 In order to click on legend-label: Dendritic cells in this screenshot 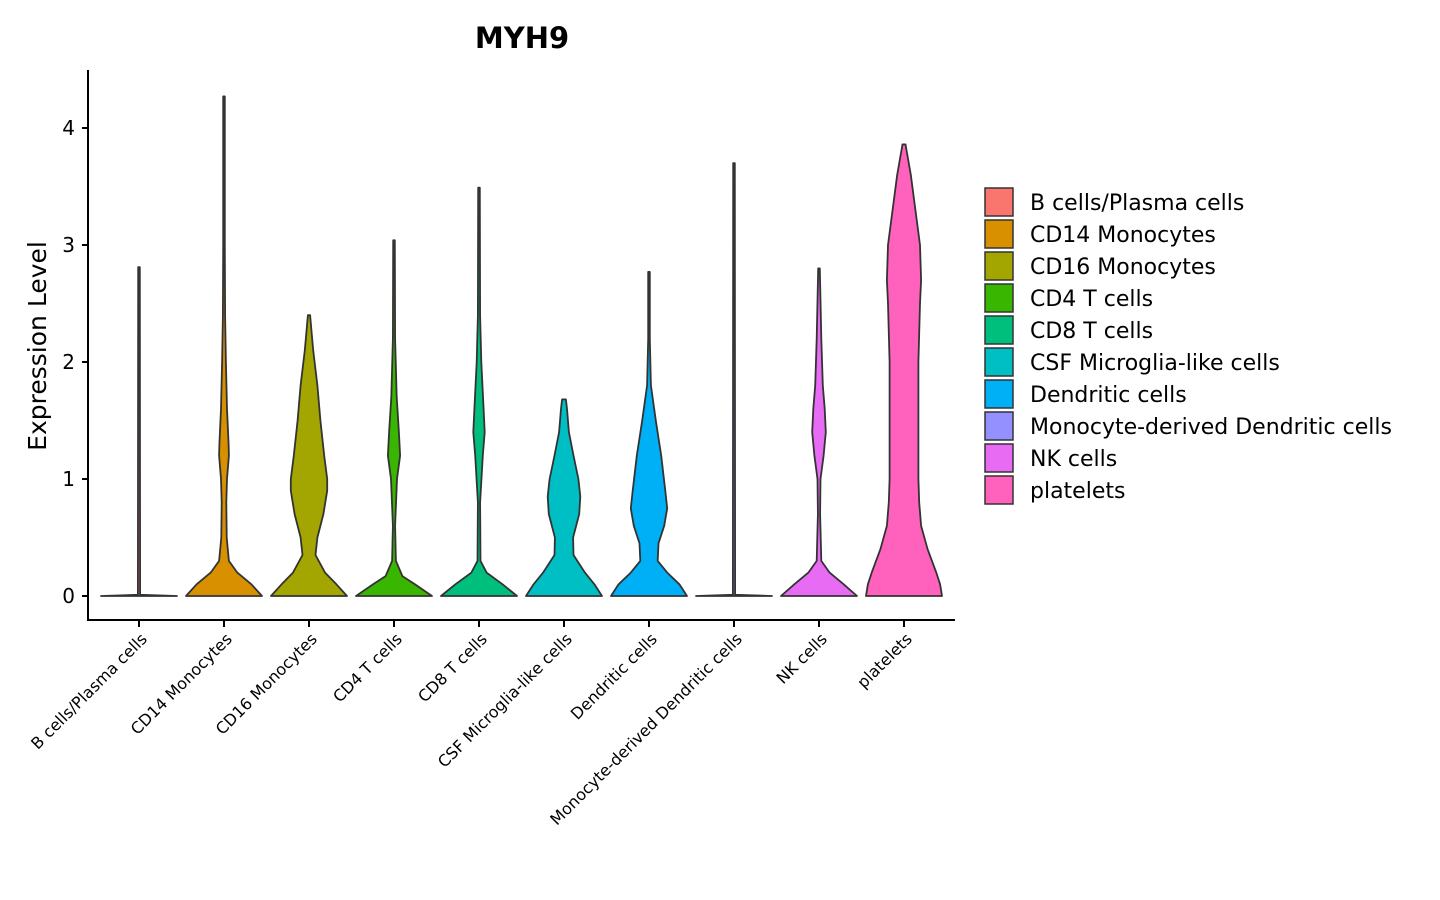, I will do `click(1108, 395)`.